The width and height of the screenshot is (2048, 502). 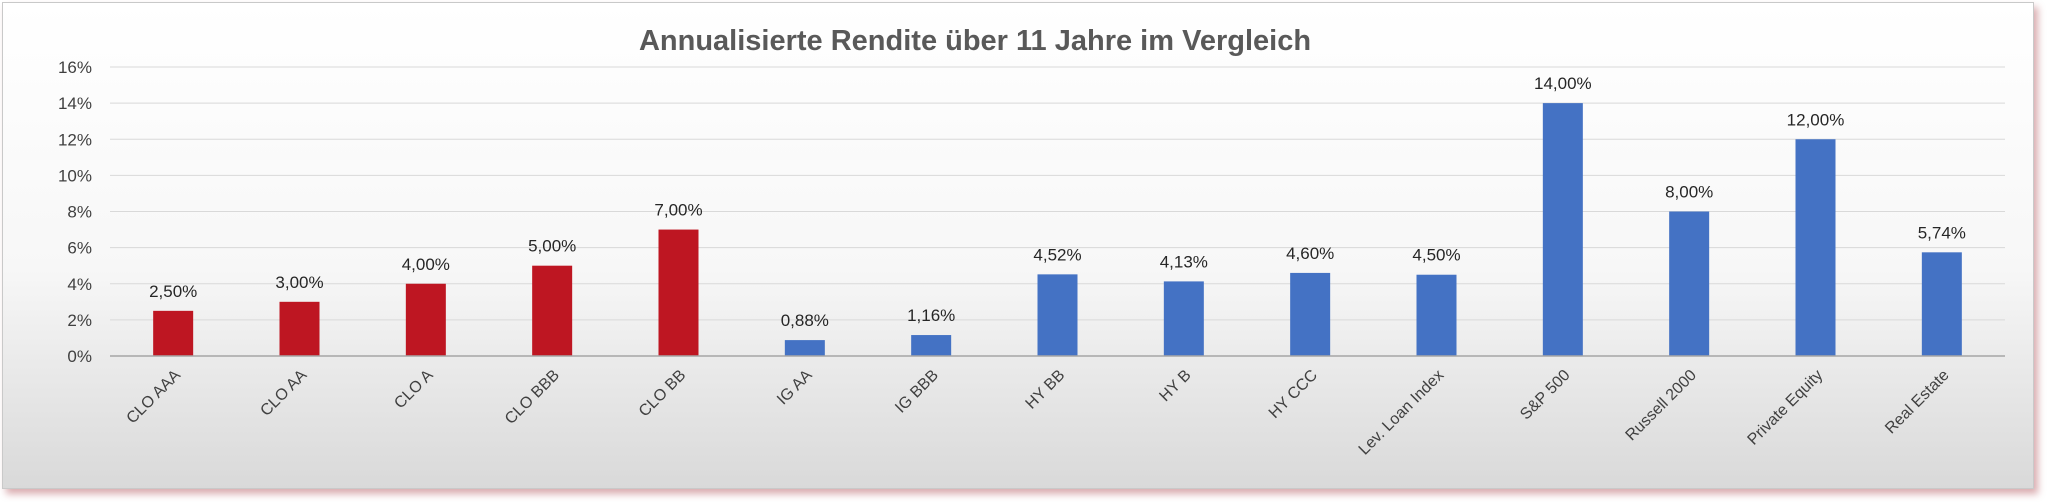 What do you see at coordinates (79, 284) in the screenshot?
I see `y-tick-label: 4%` at bounding box center [79, 284].